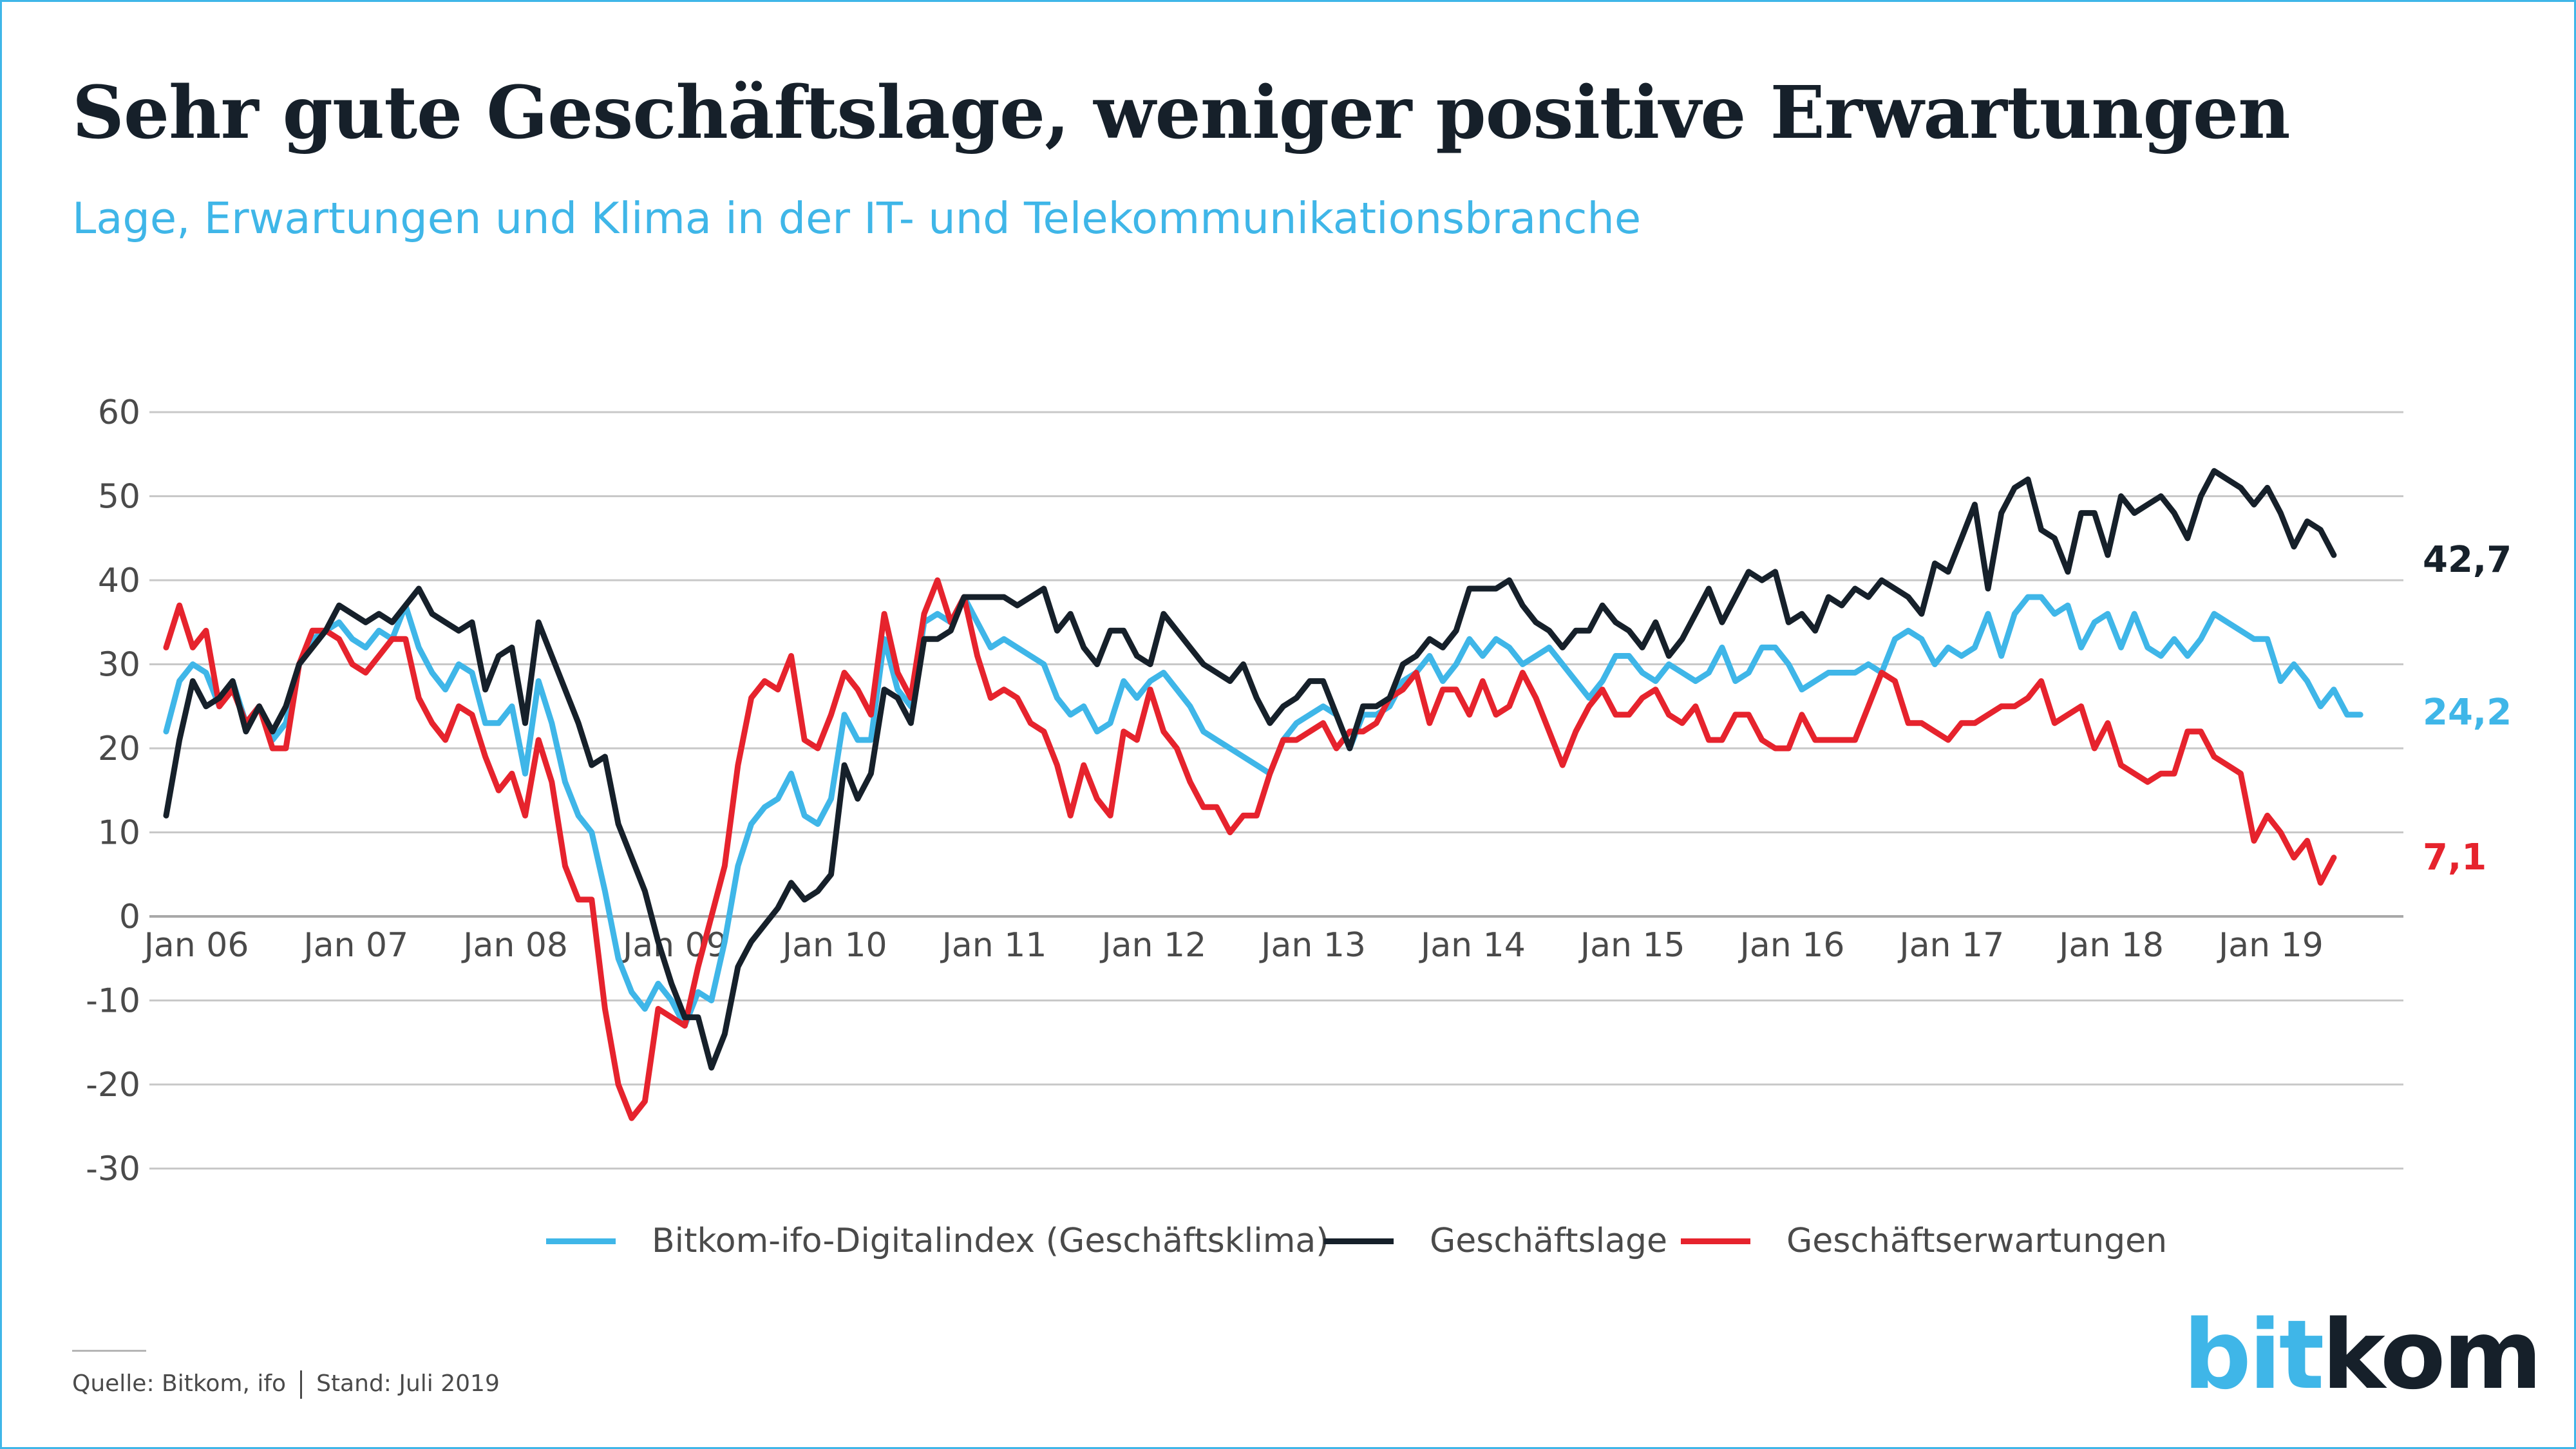  I want to click on y-tick-label: 40, so click(119, 581).